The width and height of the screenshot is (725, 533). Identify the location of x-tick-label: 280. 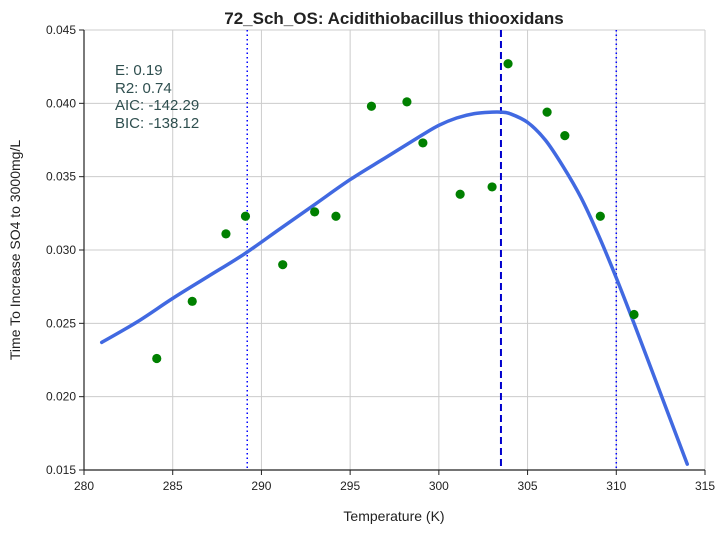
(84, 486).